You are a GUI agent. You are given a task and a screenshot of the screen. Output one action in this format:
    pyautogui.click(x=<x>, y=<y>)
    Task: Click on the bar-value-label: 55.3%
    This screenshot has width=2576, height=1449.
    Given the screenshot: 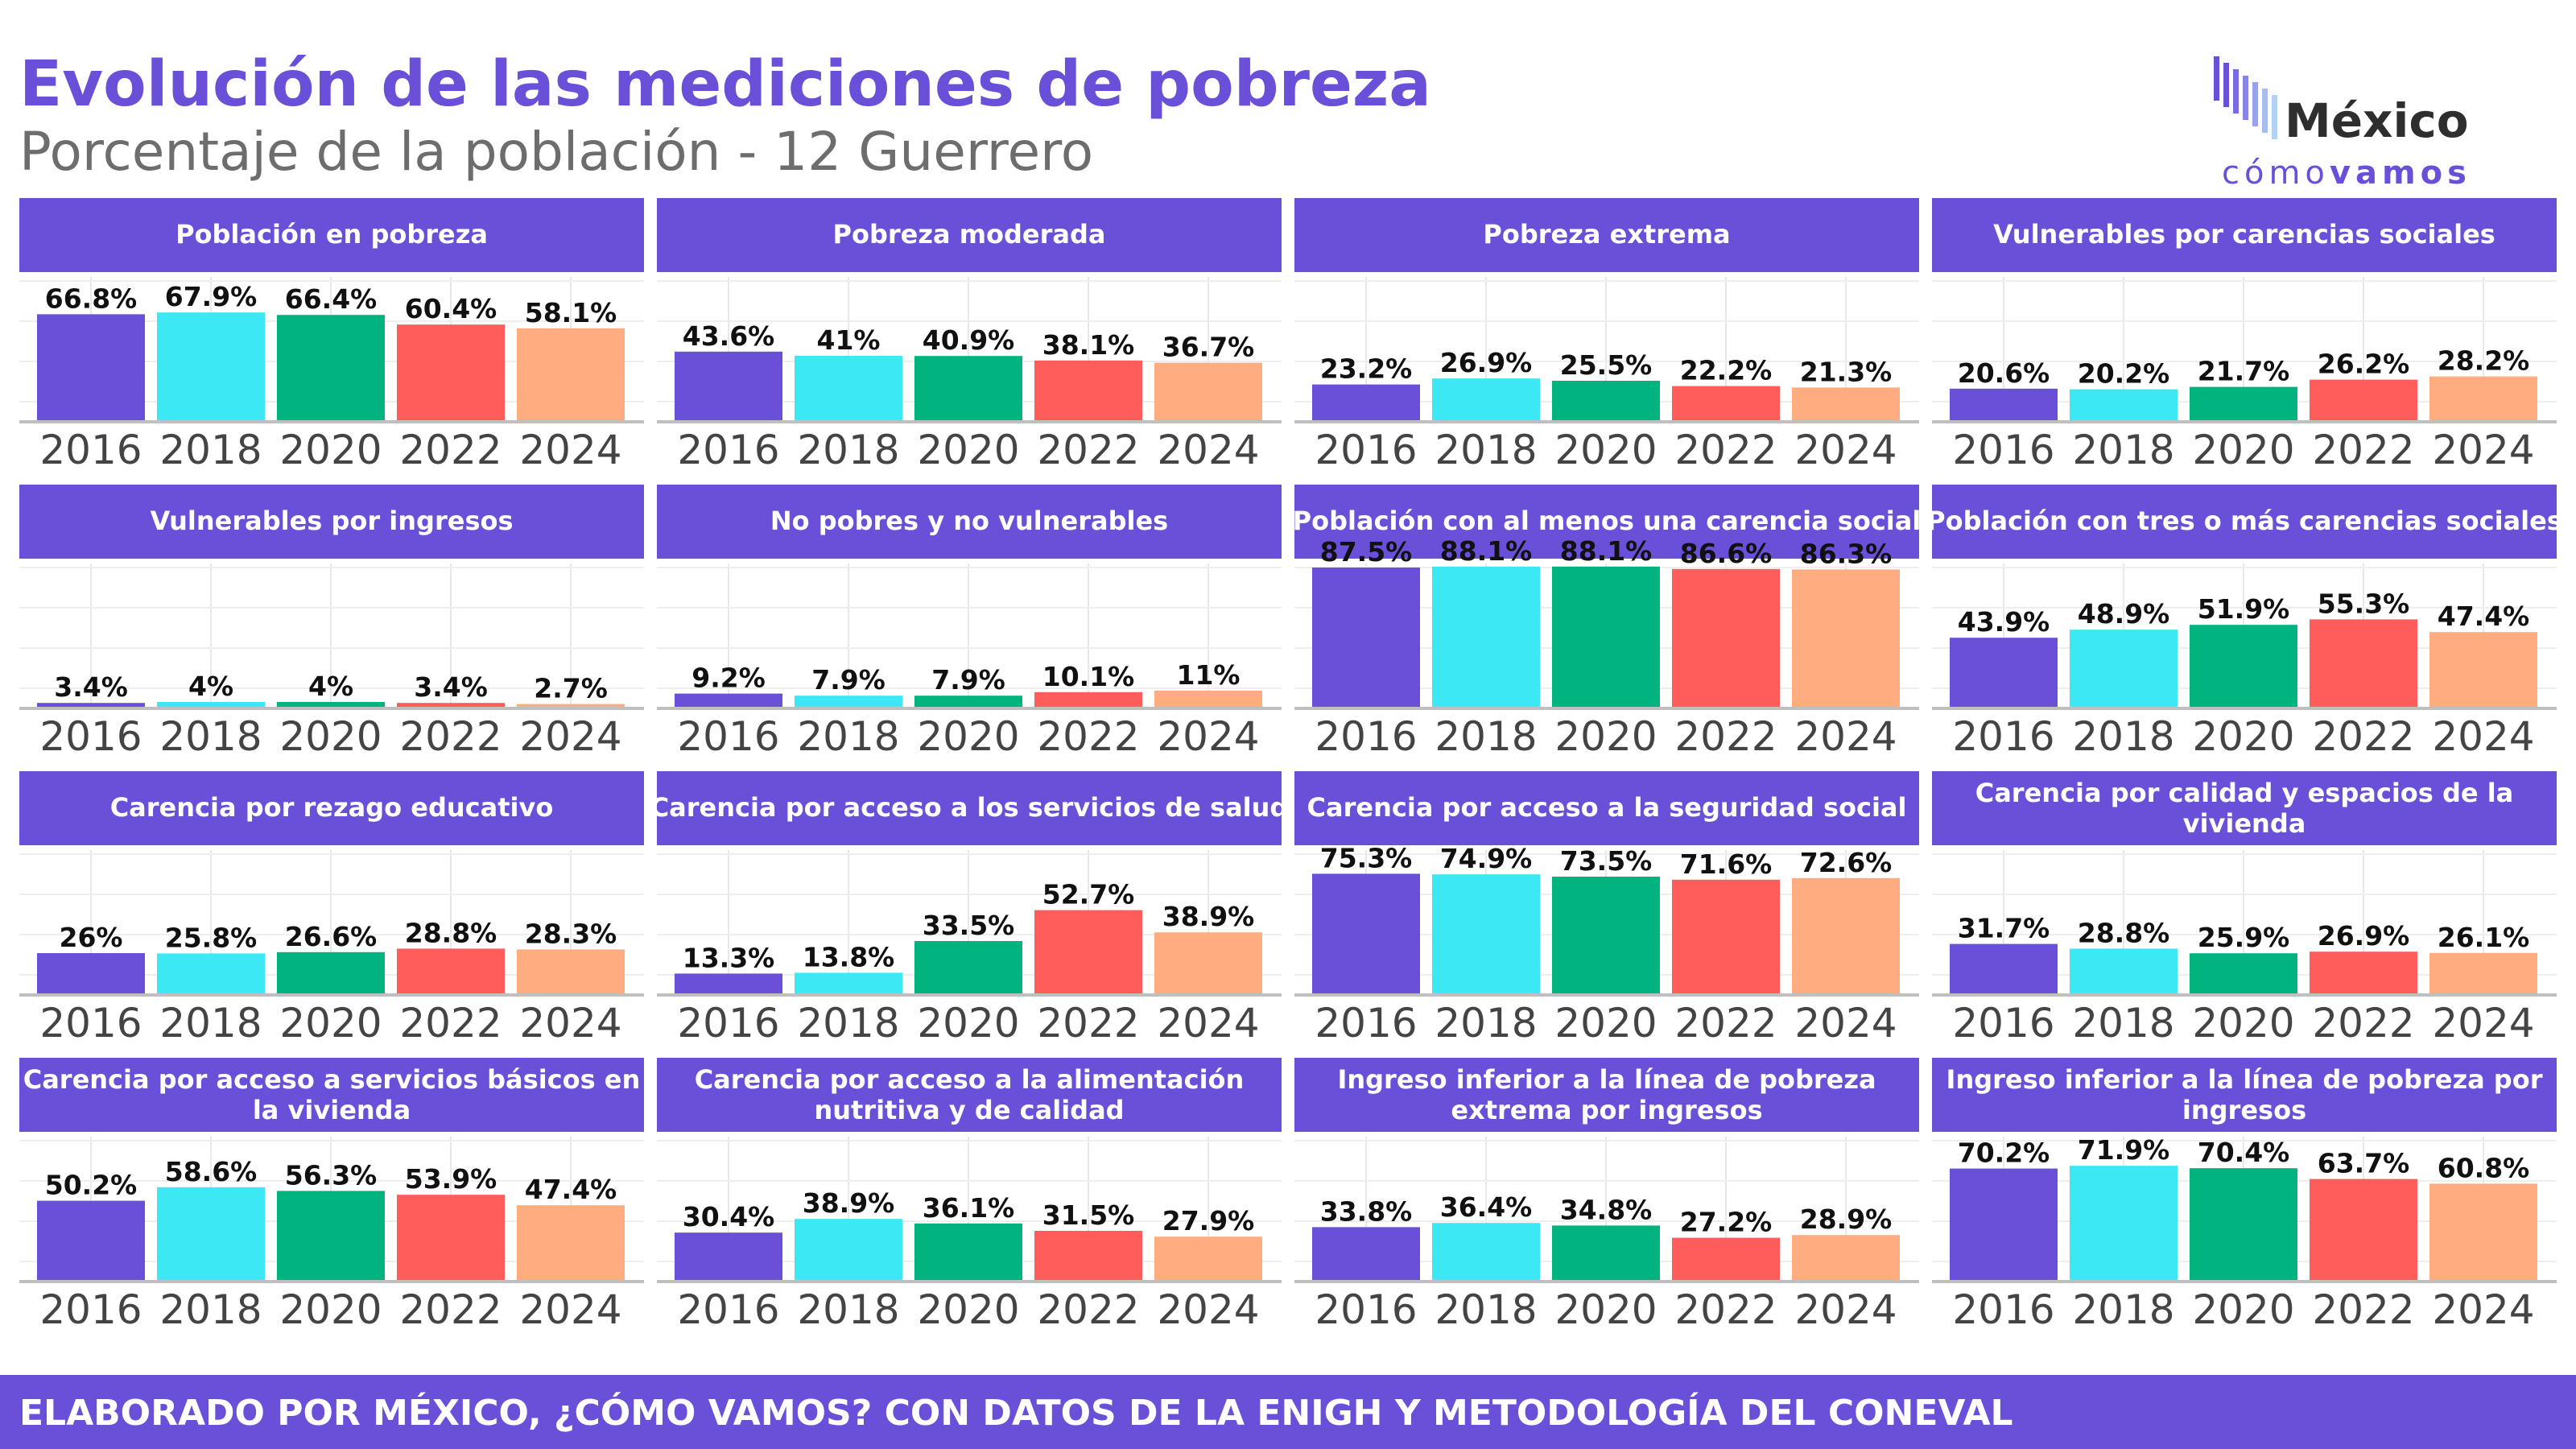 What is the action you would take?
    pyautogui.click(x=2364, y=603)
    